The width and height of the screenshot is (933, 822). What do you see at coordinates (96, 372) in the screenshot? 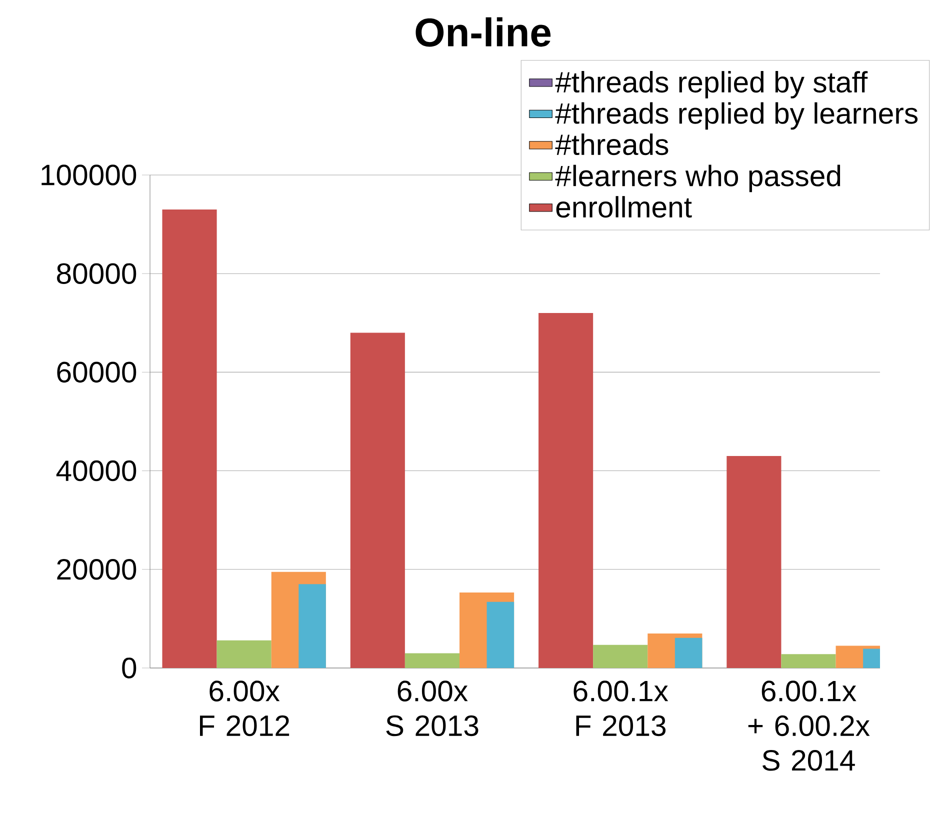
I see `y-tick-label: 60000` at bounding box center [96, 372].